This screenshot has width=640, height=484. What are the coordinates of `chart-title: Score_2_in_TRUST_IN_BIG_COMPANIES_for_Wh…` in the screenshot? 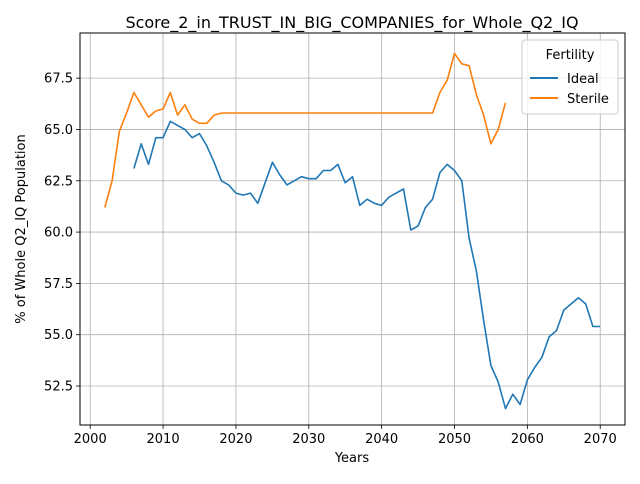 It's located at (351, 23).